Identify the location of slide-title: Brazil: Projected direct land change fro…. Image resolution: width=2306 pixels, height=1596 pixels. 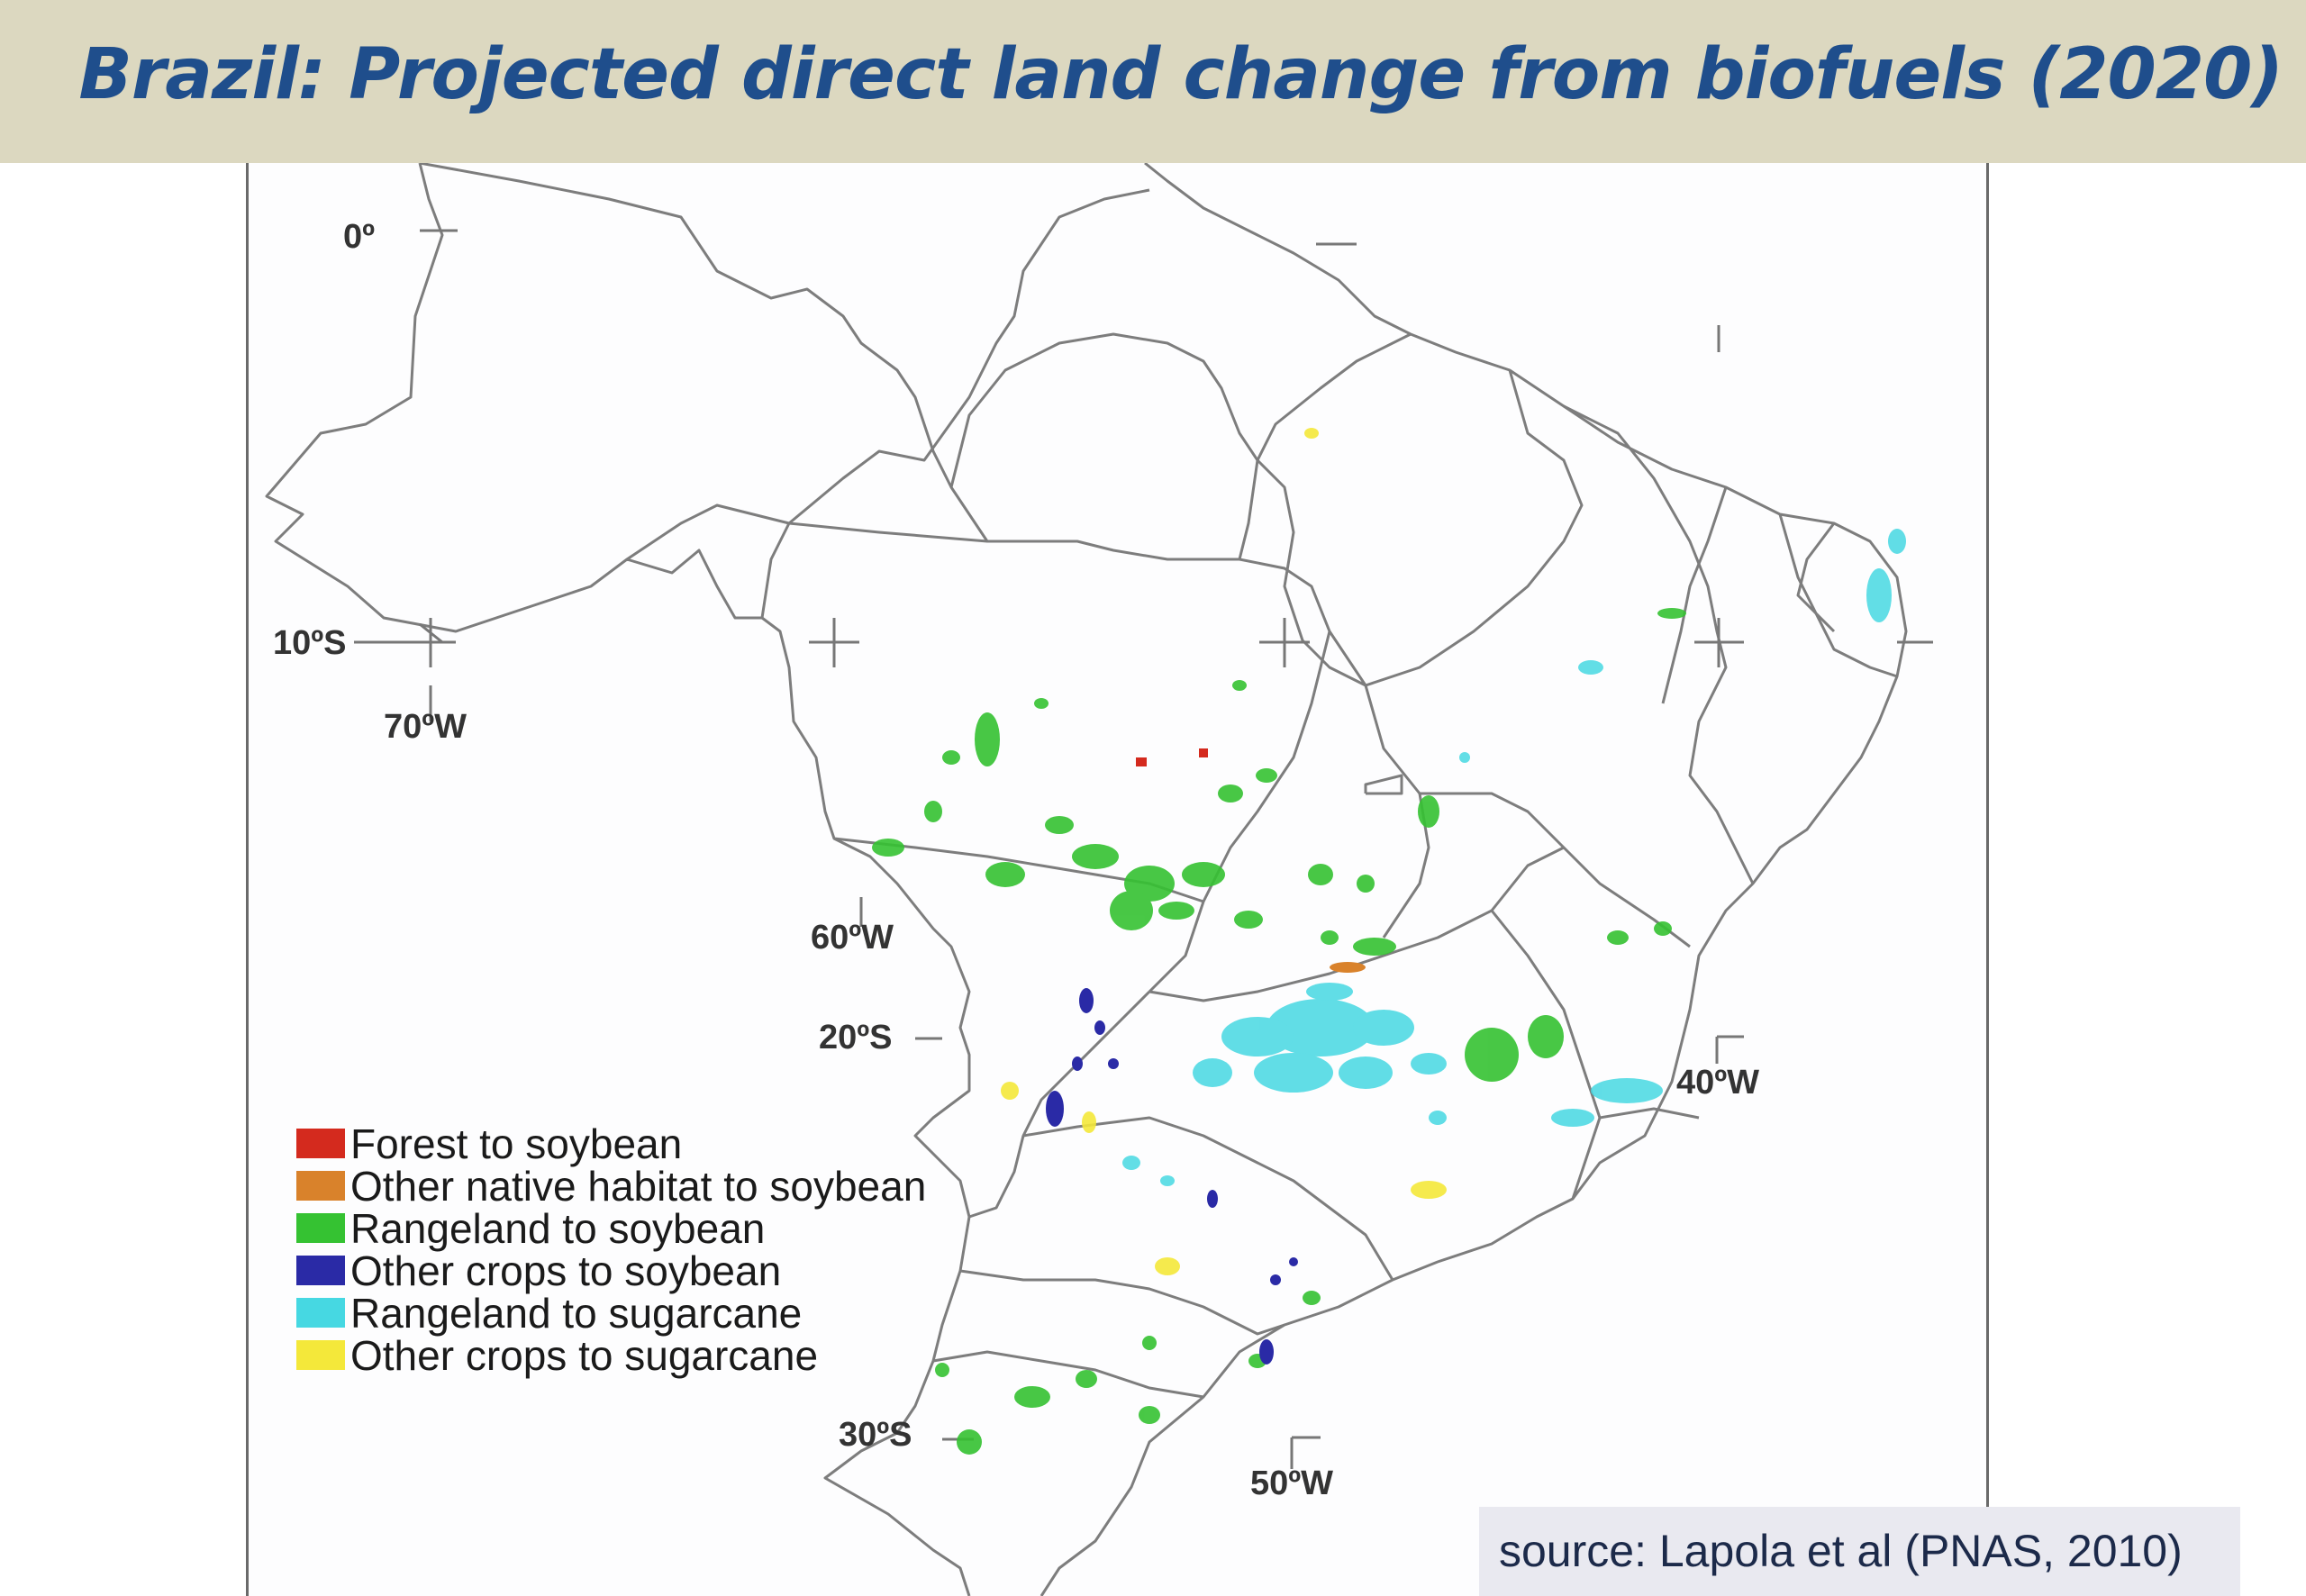
(1180, 74).